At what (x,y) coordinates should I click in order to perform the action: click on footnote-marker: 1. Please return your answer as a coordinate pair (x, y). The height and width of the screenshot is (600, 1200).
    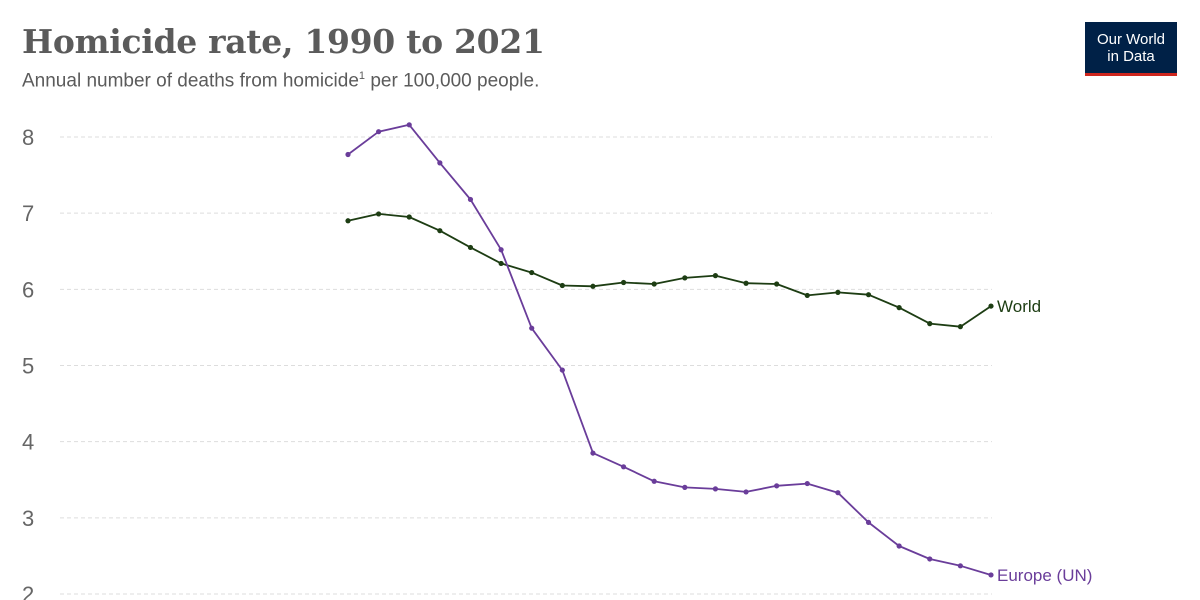
    Looking at the image, I should click on (362, 76).